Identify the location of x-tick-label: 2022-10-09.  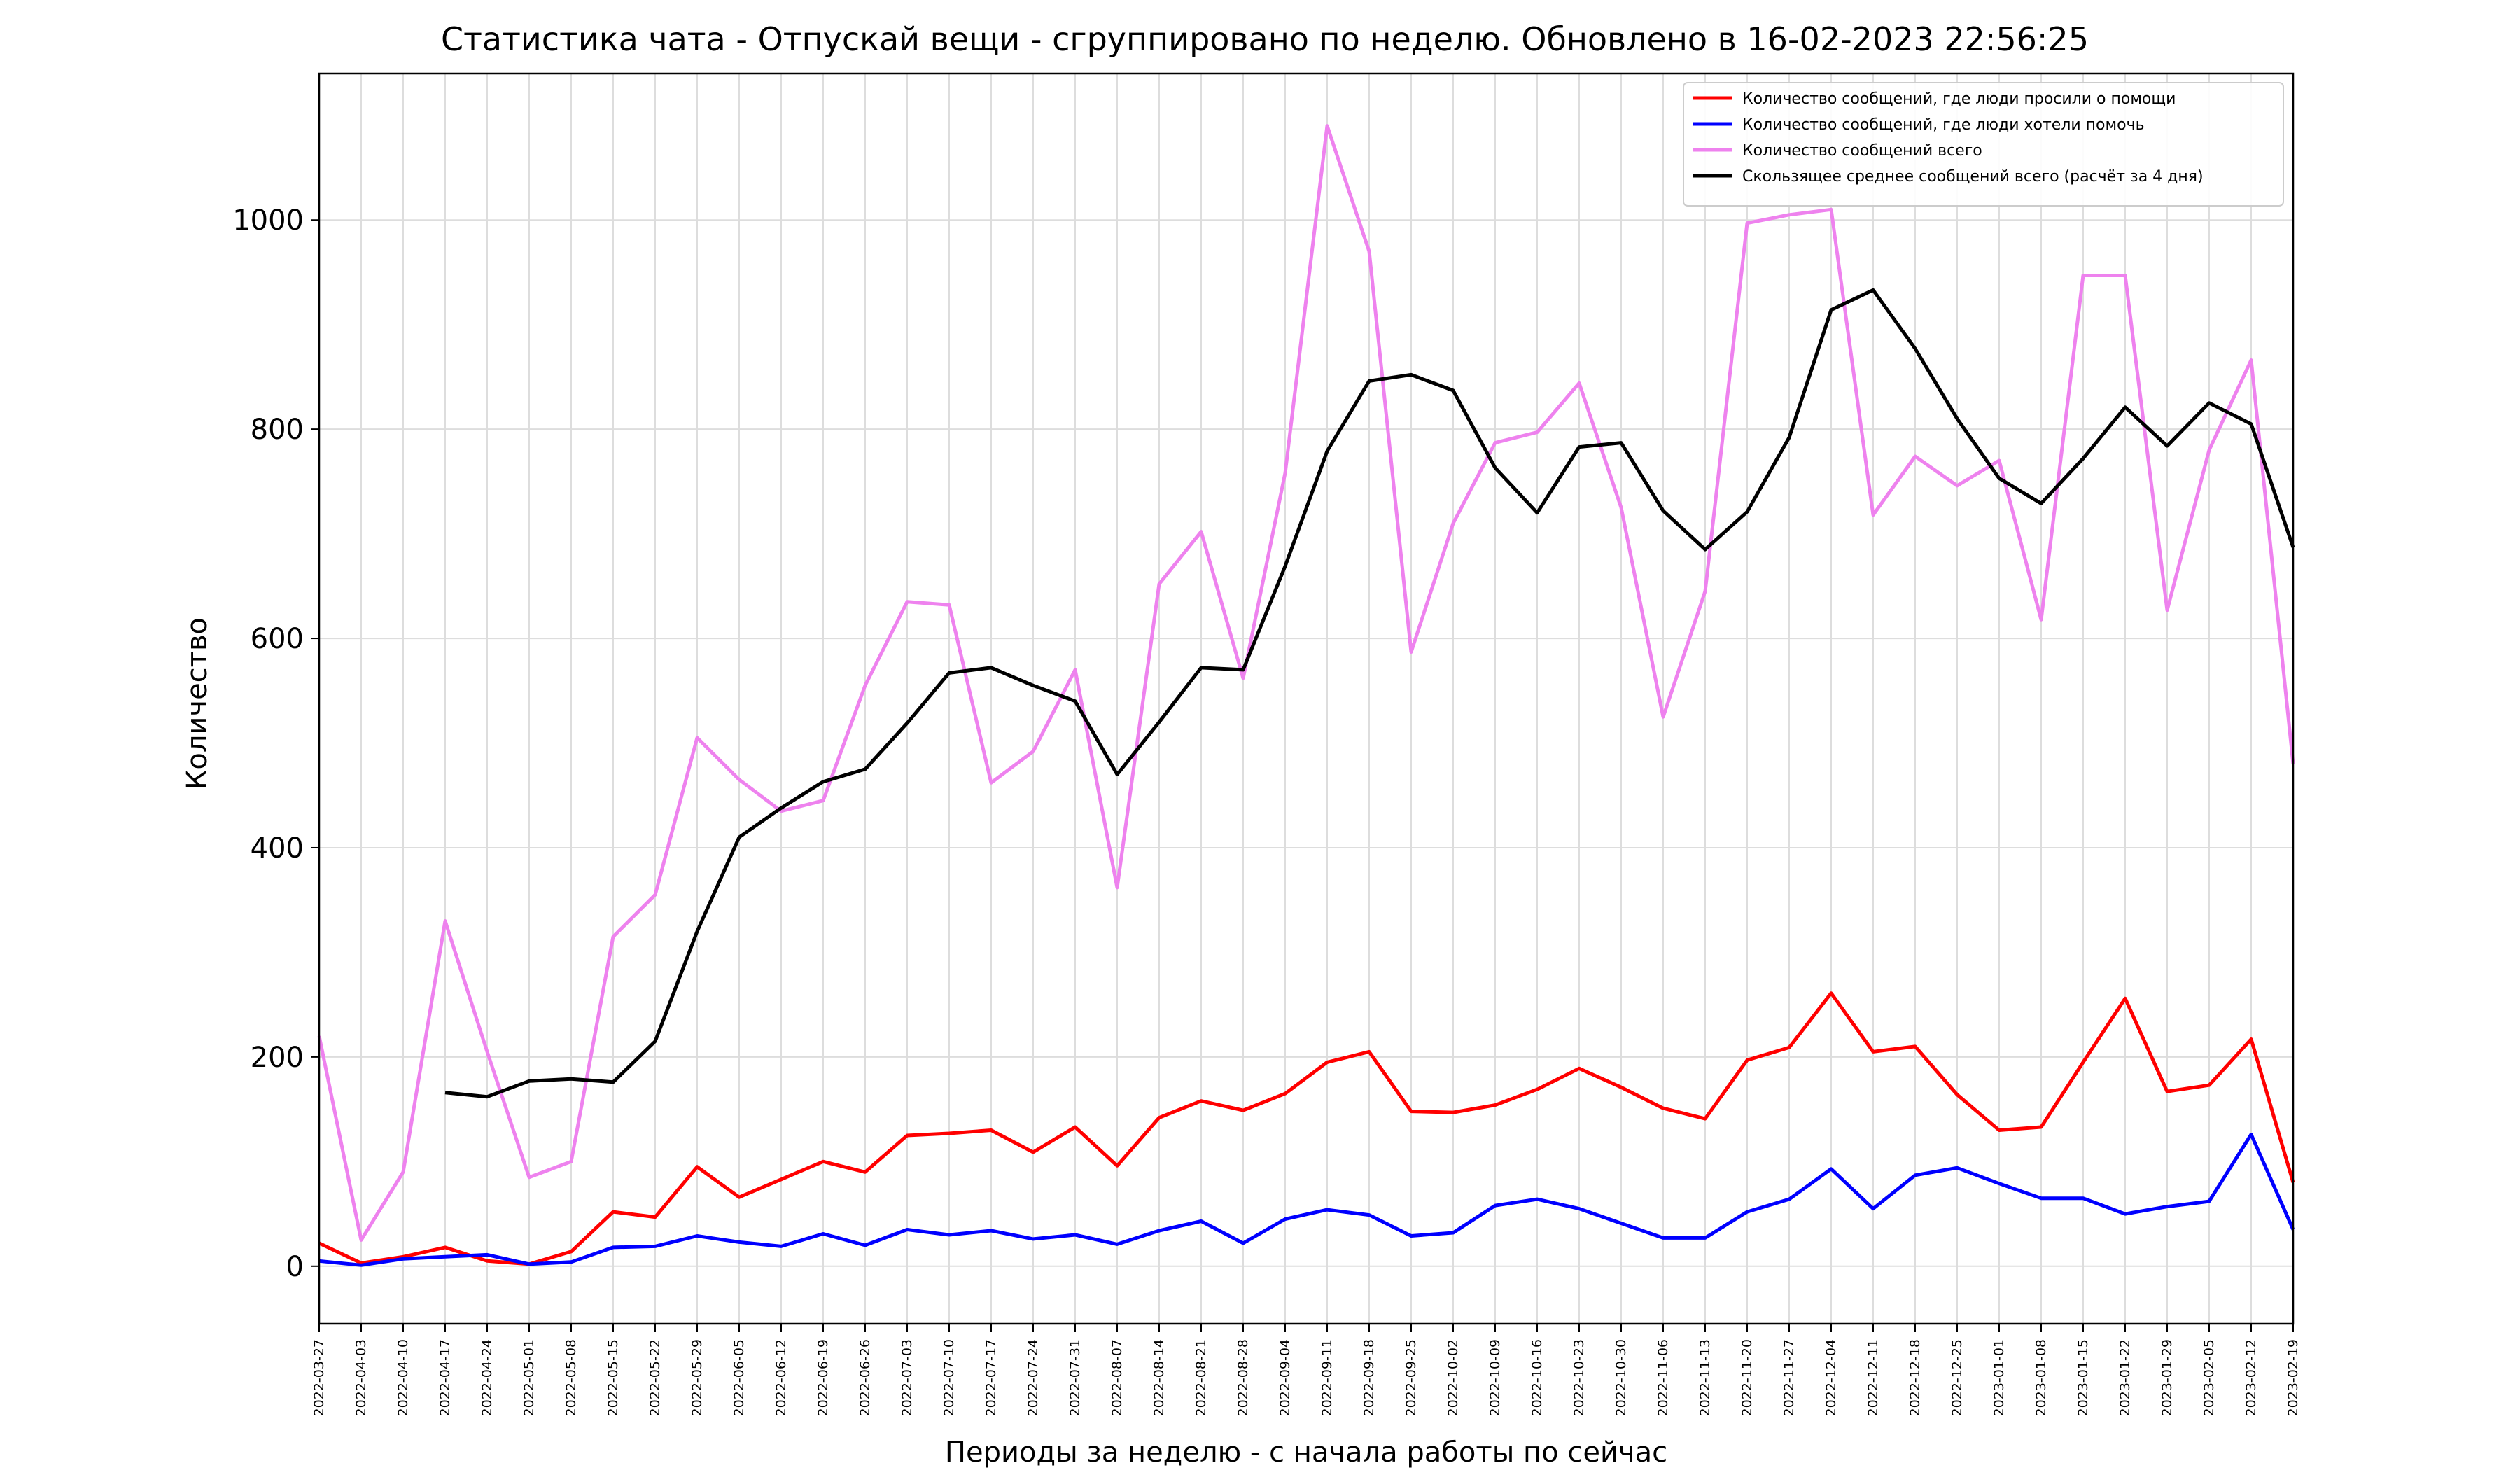
(1495, 1377).